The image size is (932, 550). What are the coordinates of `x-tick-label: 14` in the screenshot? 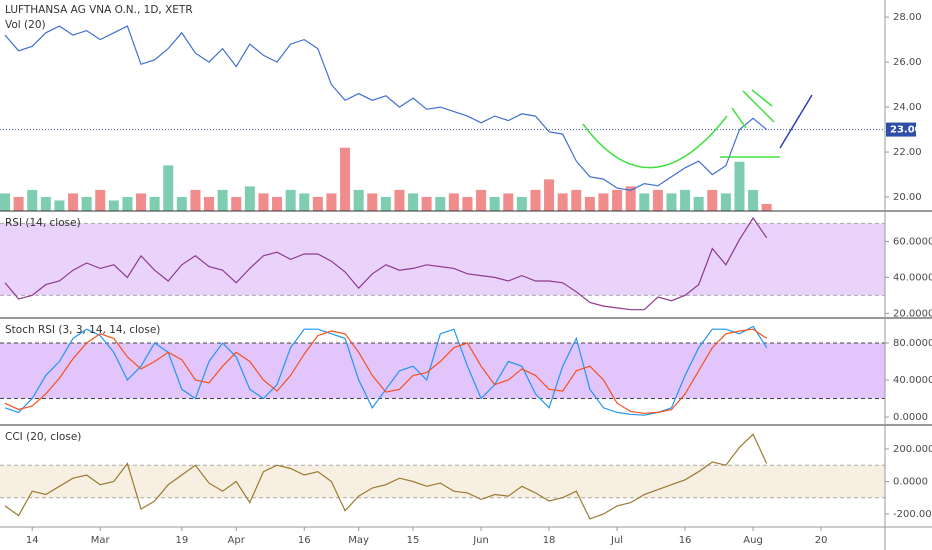 It's located at (32, 540).